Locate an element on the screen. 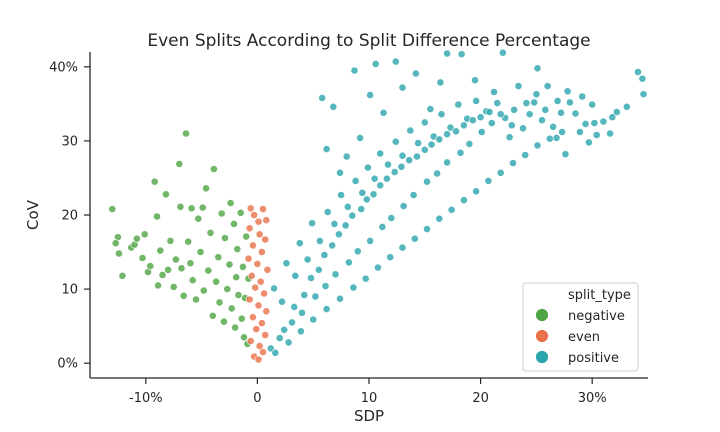  legend: split_type negative even positive is located at coordinates (580, 327).